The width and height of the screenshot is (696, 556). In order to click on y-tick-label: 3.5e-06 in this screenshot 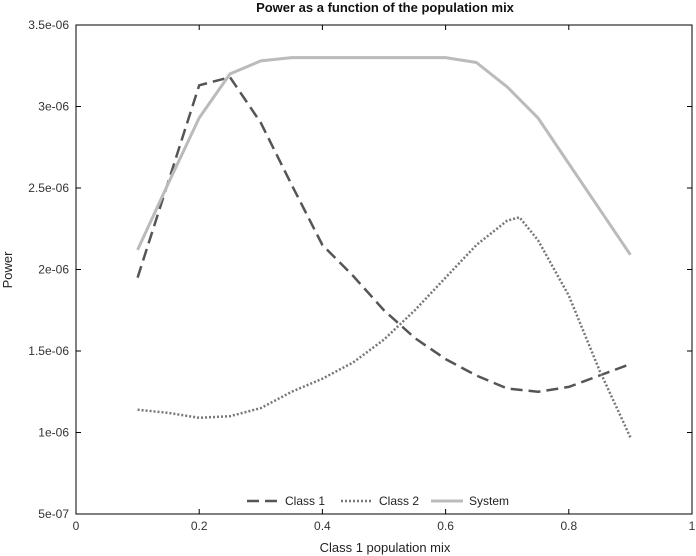, I will do `click(48, 25)`.